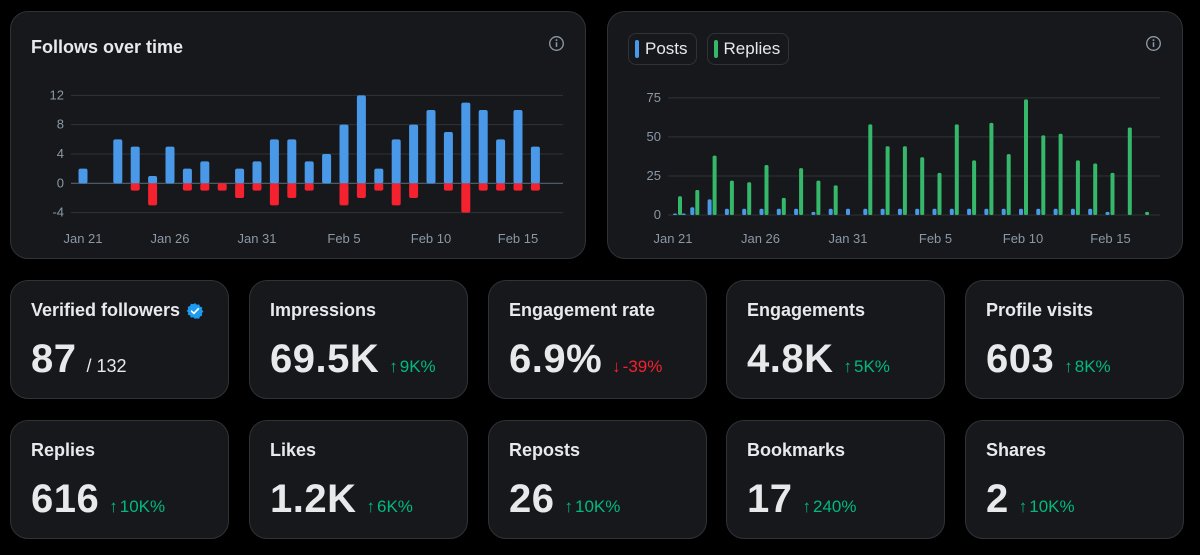 The image size is (1200, 555). I want to click on stat-card-verified-followers: Verified followers 87 / 132, so click(119, 339).